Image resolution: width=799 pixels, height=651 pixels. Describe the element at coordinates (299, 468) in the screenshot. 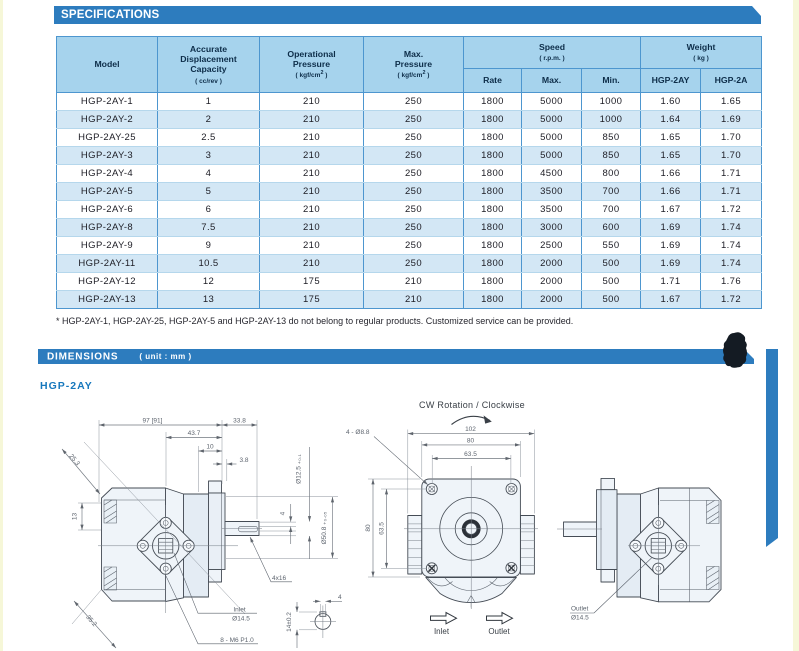

I see `svg-text: Ø12.5 ₊₀.₁` at that location.